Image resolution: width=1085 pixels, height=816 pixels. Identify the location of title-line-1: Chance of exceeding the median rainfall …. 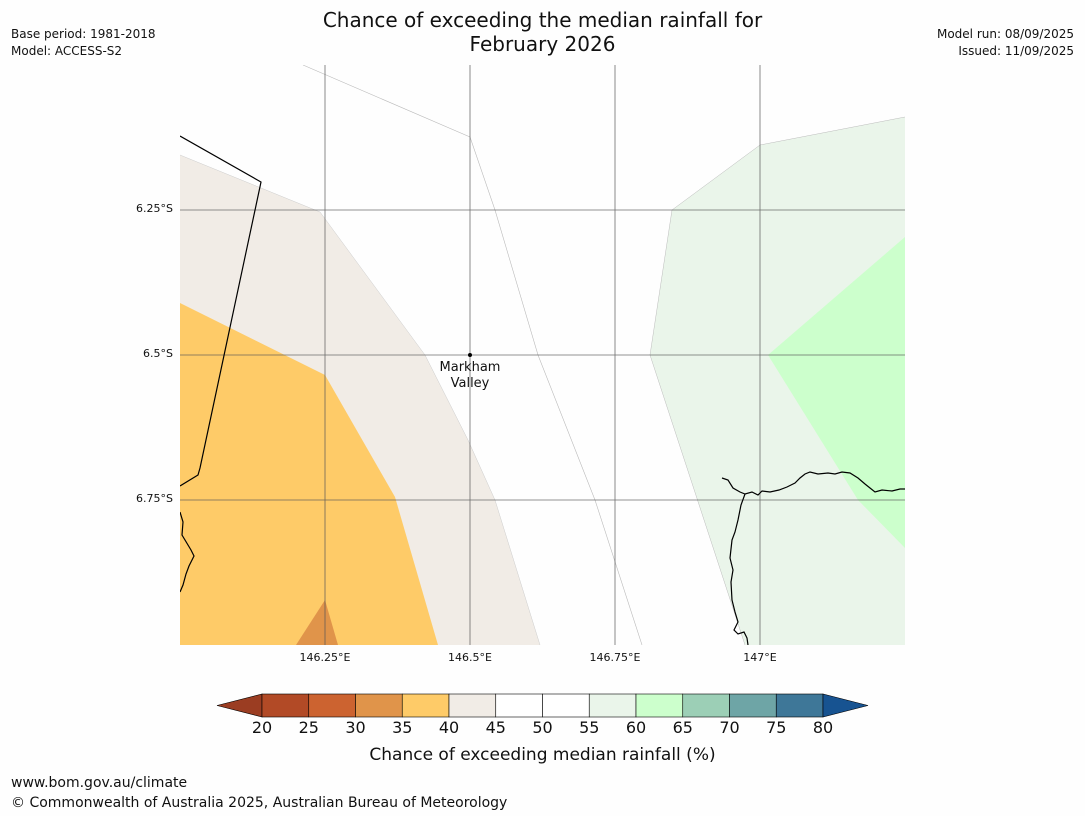
(542, 20).